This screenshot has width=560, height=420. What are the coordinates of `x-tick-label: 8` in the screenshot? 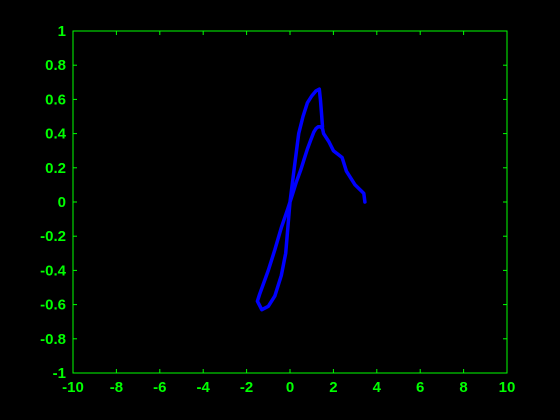 It's located at (463, 387).